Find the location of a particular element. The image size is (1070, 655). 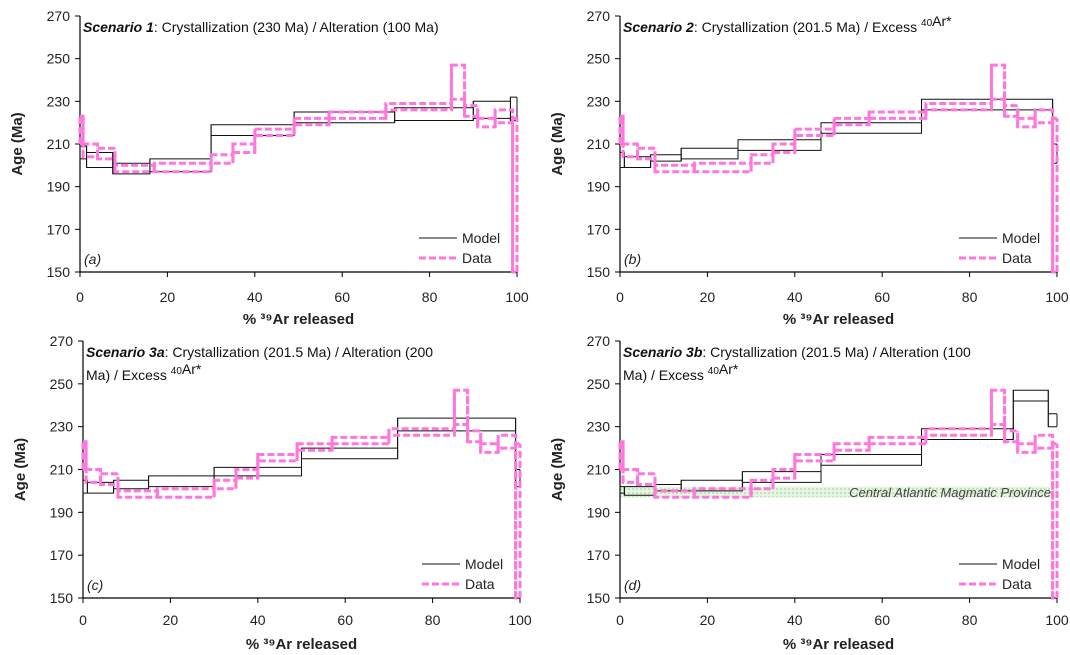

chart-d-panel-label: (d) is located at coordinates (632, 585).